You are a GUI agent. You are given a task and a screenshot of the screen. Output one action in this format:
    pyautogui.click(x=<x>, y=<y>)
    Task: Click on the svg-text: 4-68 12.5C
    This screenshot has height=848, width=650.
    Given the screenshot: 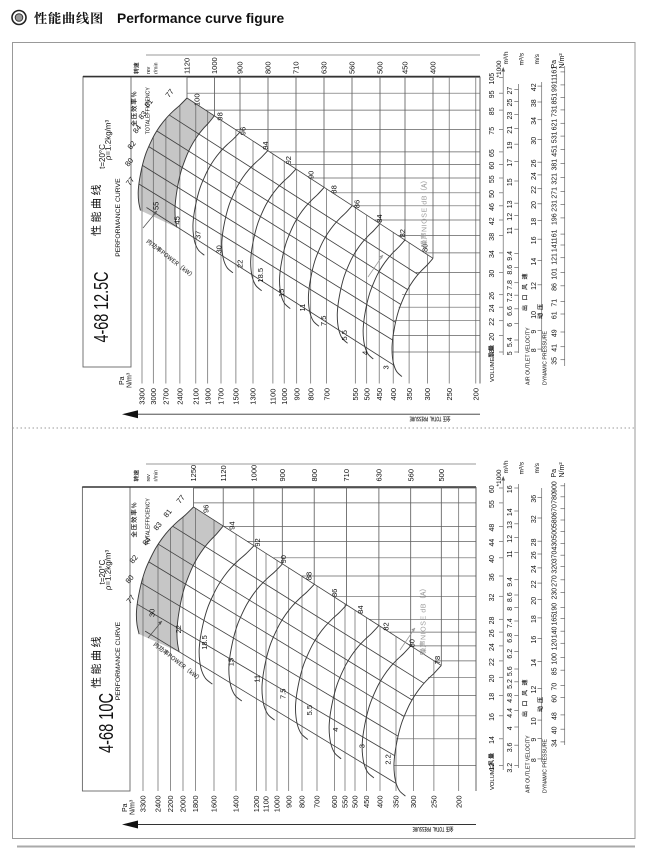 What is the action you would take?
    pyautogui.click(x=102, y=307)
    